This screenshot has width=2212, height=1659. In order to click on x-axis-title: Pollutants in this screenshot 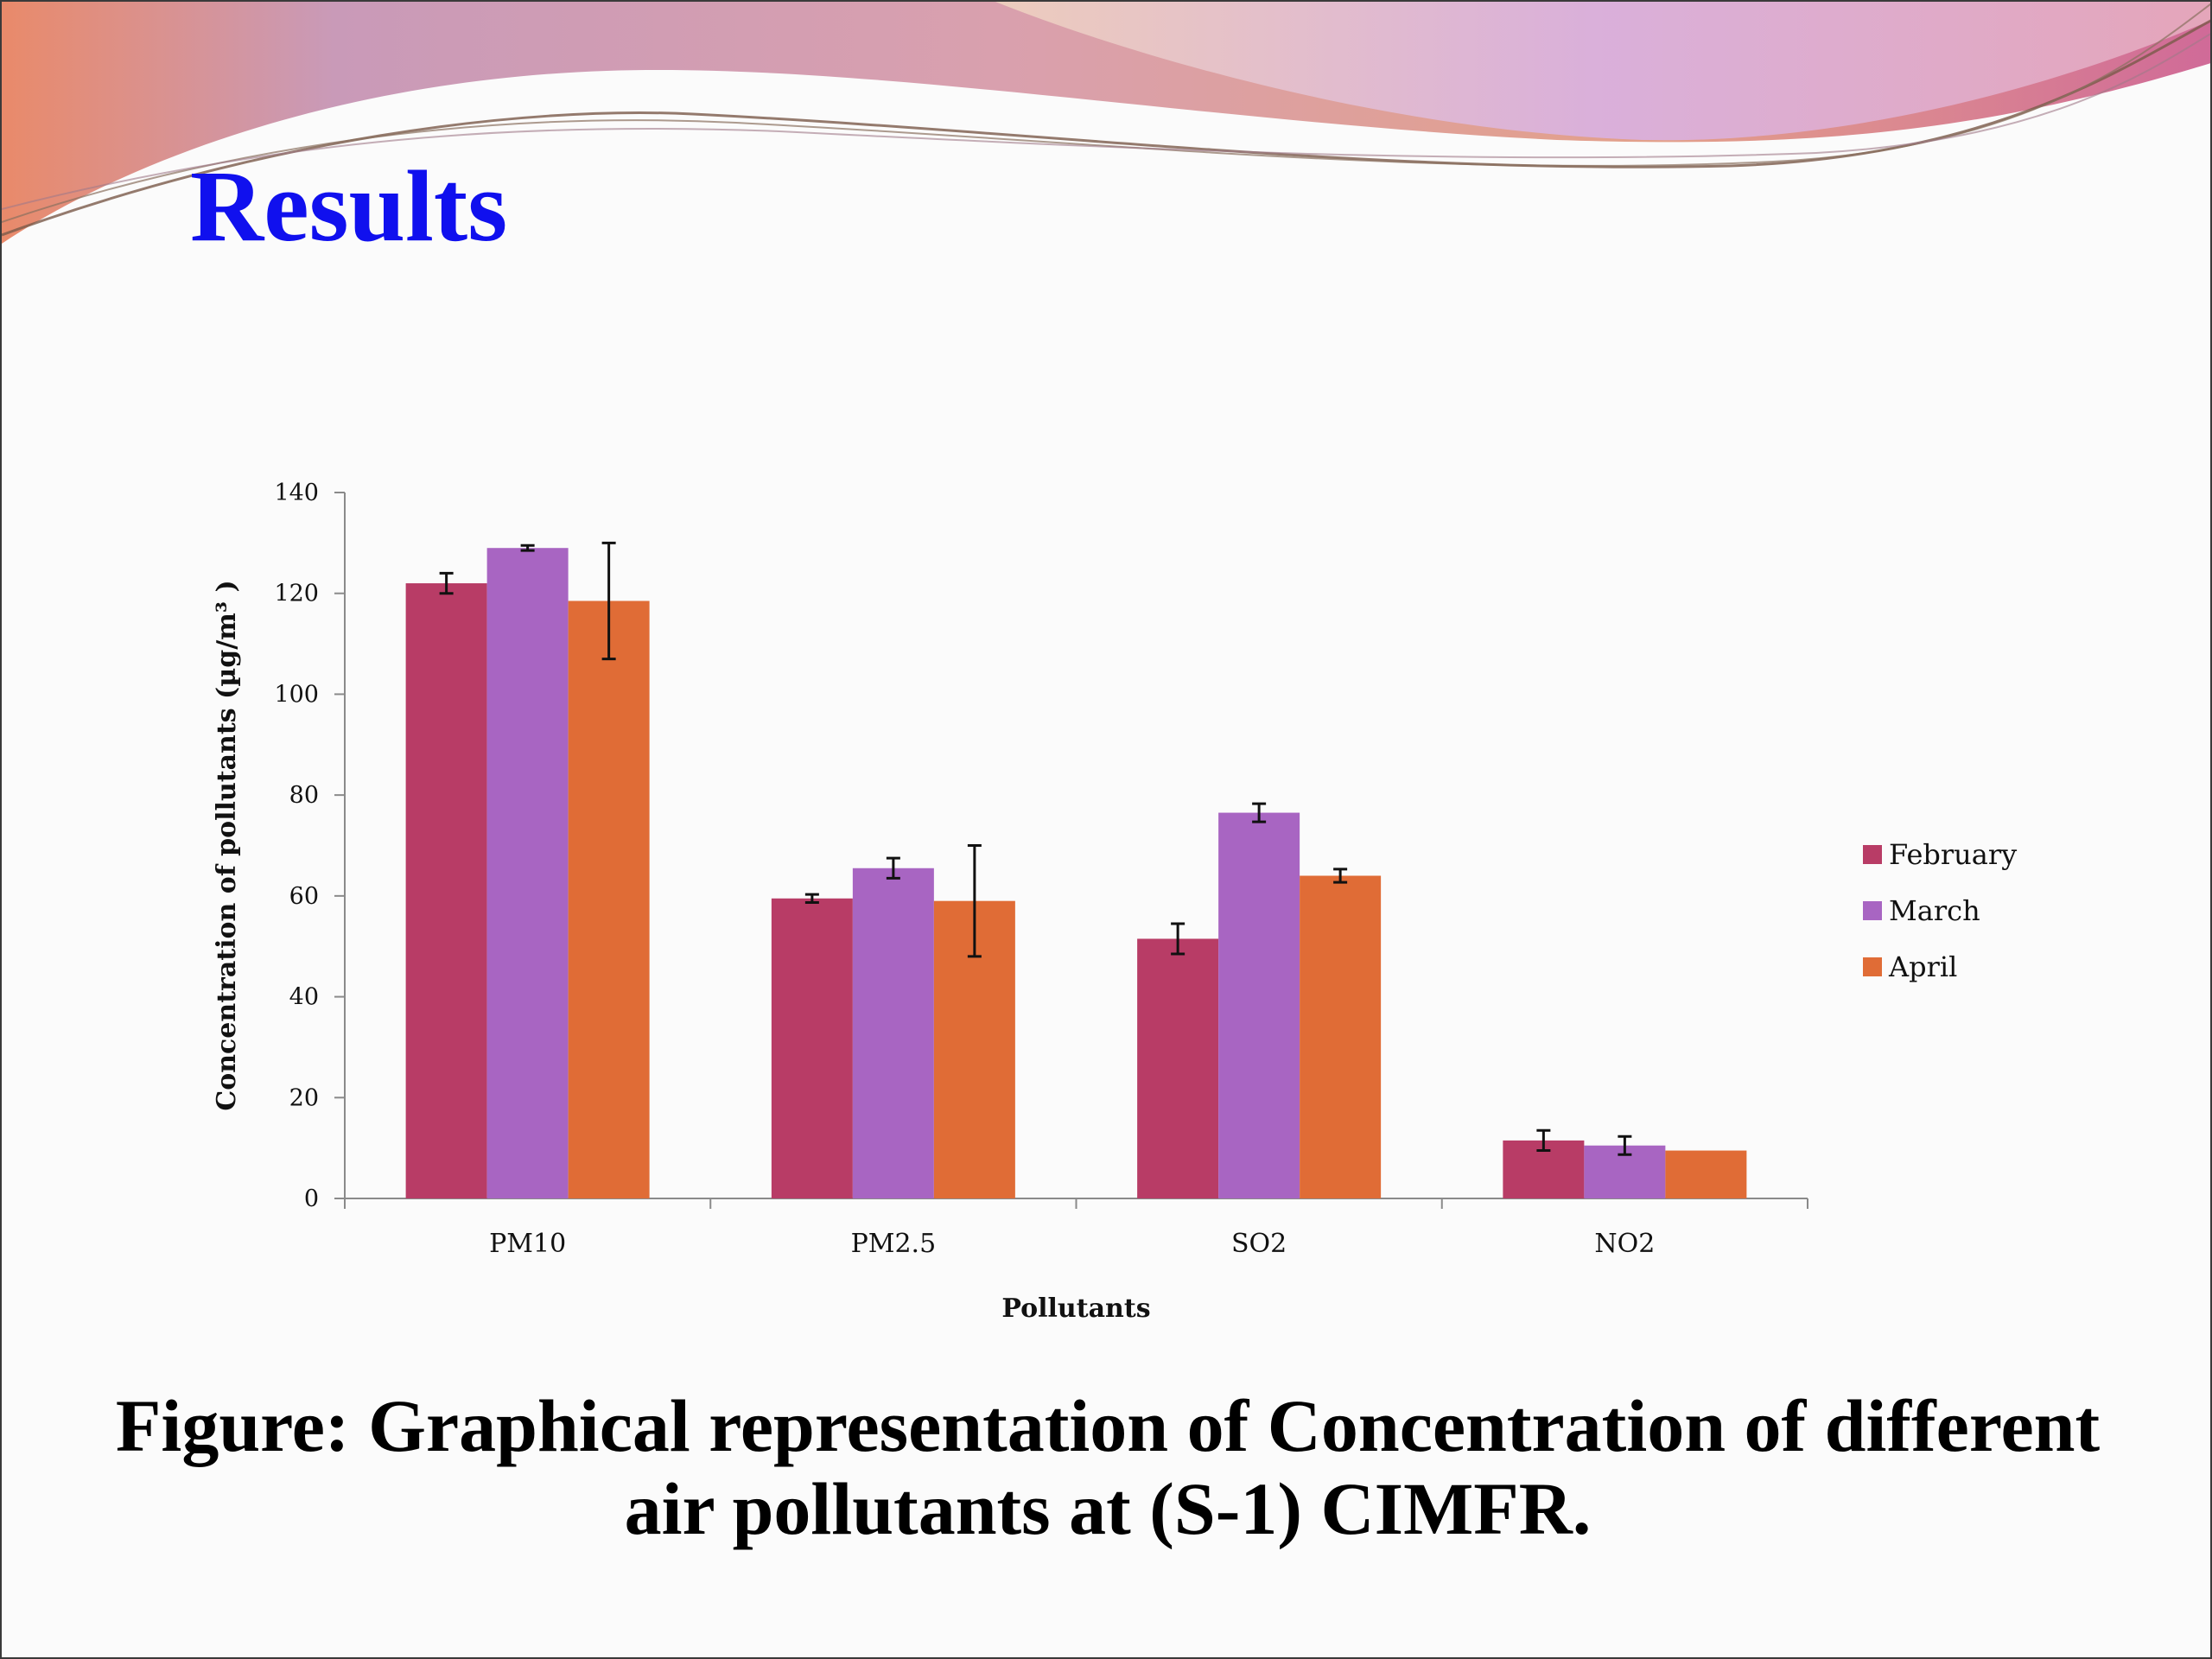, I will do `click(1075, 1309)`.